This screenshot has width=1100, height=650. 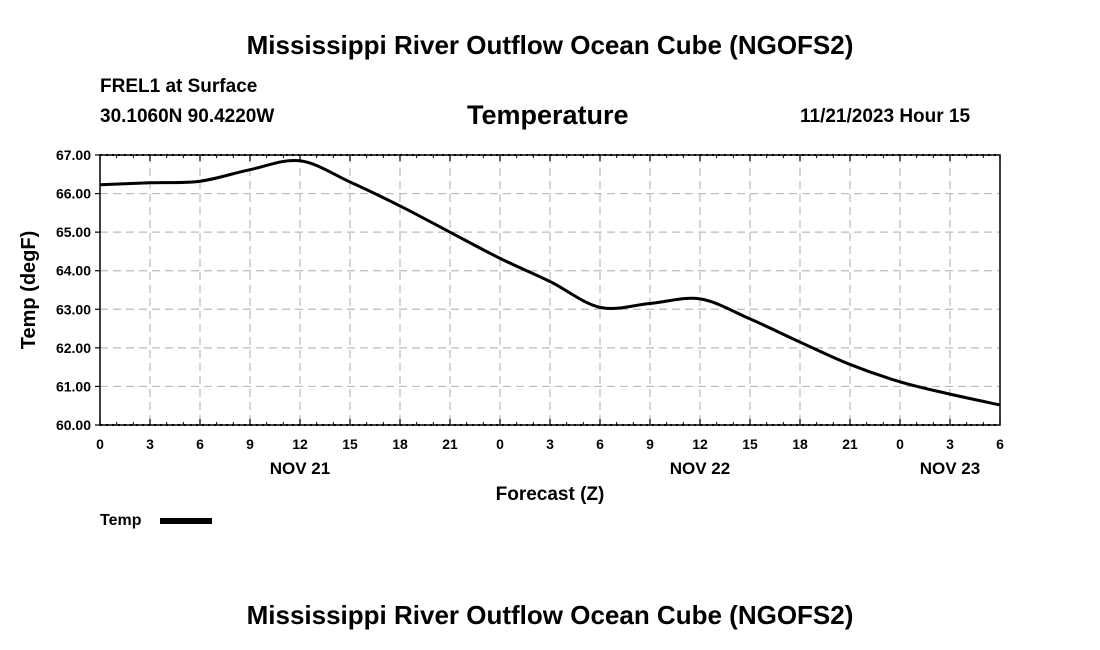 I want to click on y-tick-label: 63.00, so click(x=73, y=309).